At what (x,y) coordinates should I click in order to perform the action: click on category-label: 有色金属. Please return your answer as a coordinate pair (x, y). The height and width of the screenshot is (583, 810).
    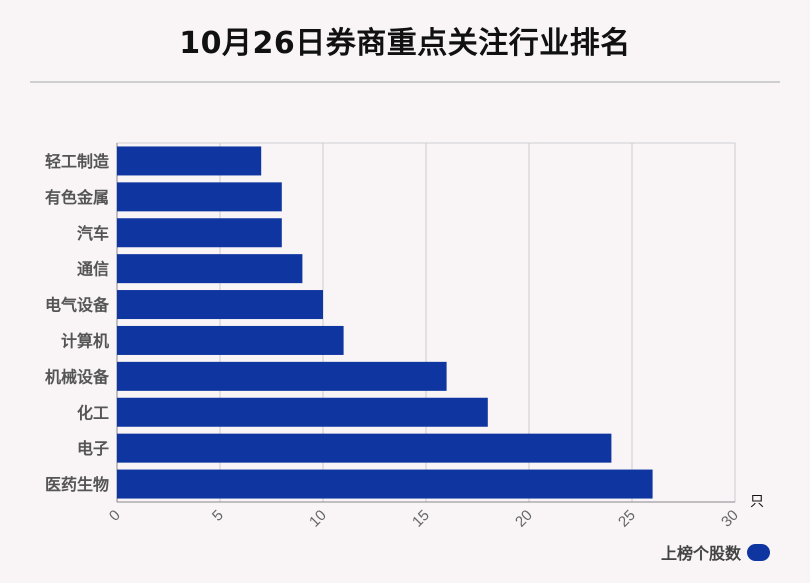
    Looking at the image, I should click on (77, 197).